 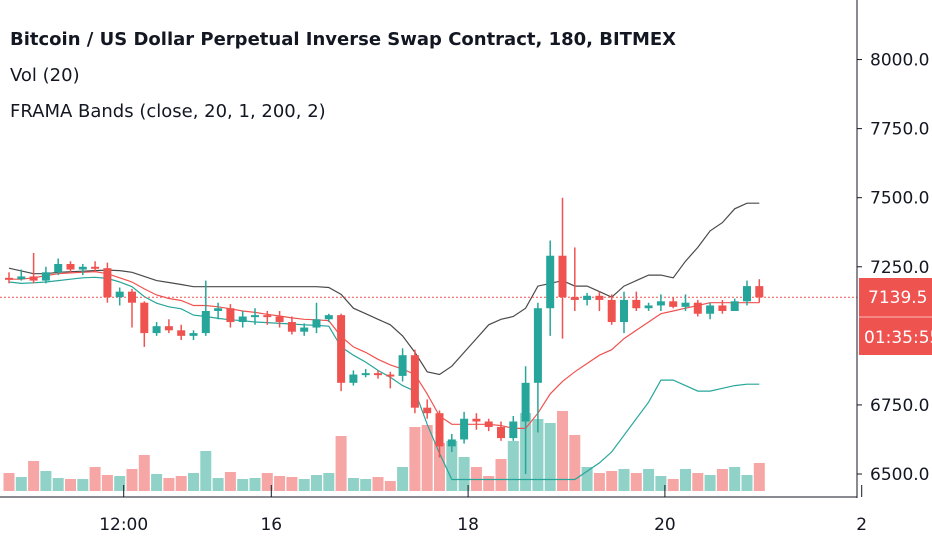 What do you see at coordinates (899, 406) in the screenshot?
I see `price-tick-label: 6750.0` at bounding box center [899, 406].